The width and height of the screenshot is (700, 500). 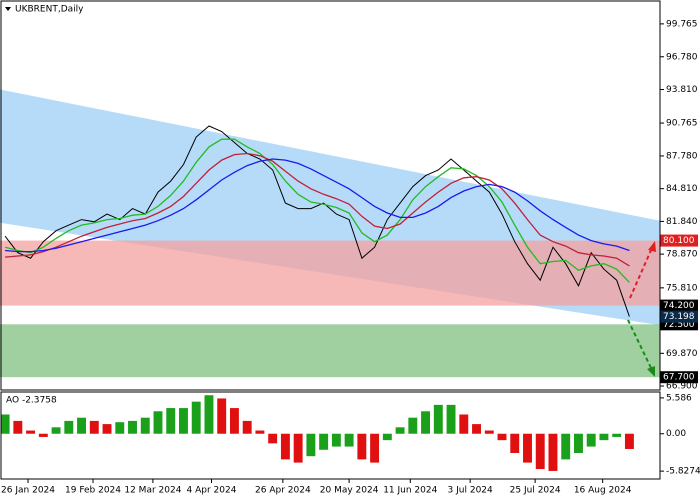 I want to click on menu-icon, so click(x=8, y=9).